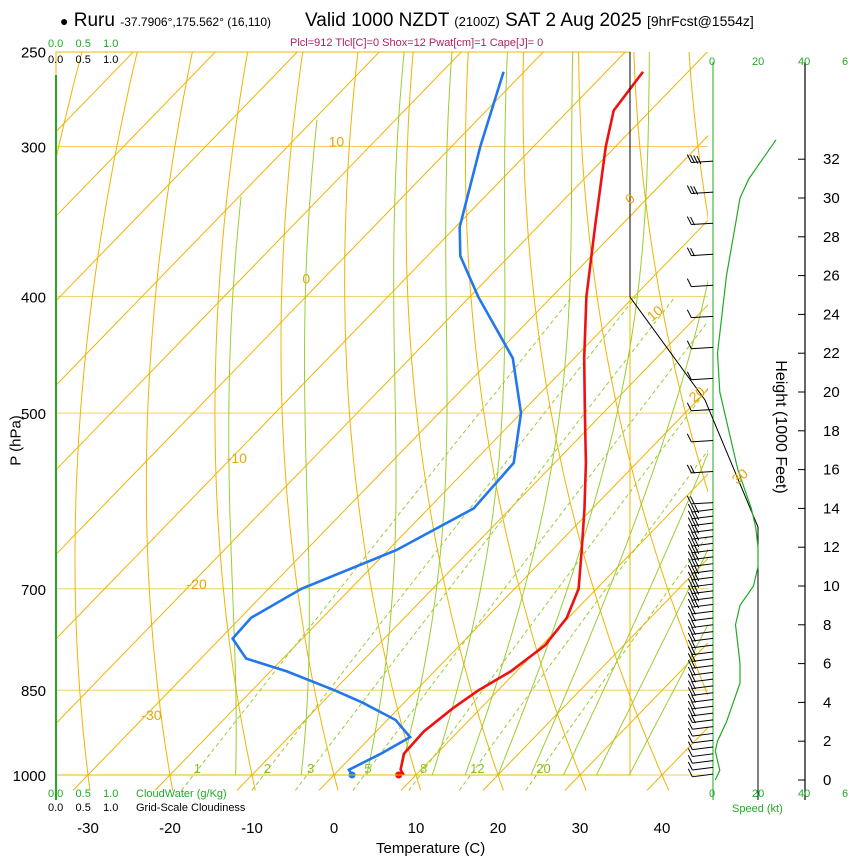 The width and height of the screenshot is (850, 860). I want to click on tick: 6, so click(845, 62).